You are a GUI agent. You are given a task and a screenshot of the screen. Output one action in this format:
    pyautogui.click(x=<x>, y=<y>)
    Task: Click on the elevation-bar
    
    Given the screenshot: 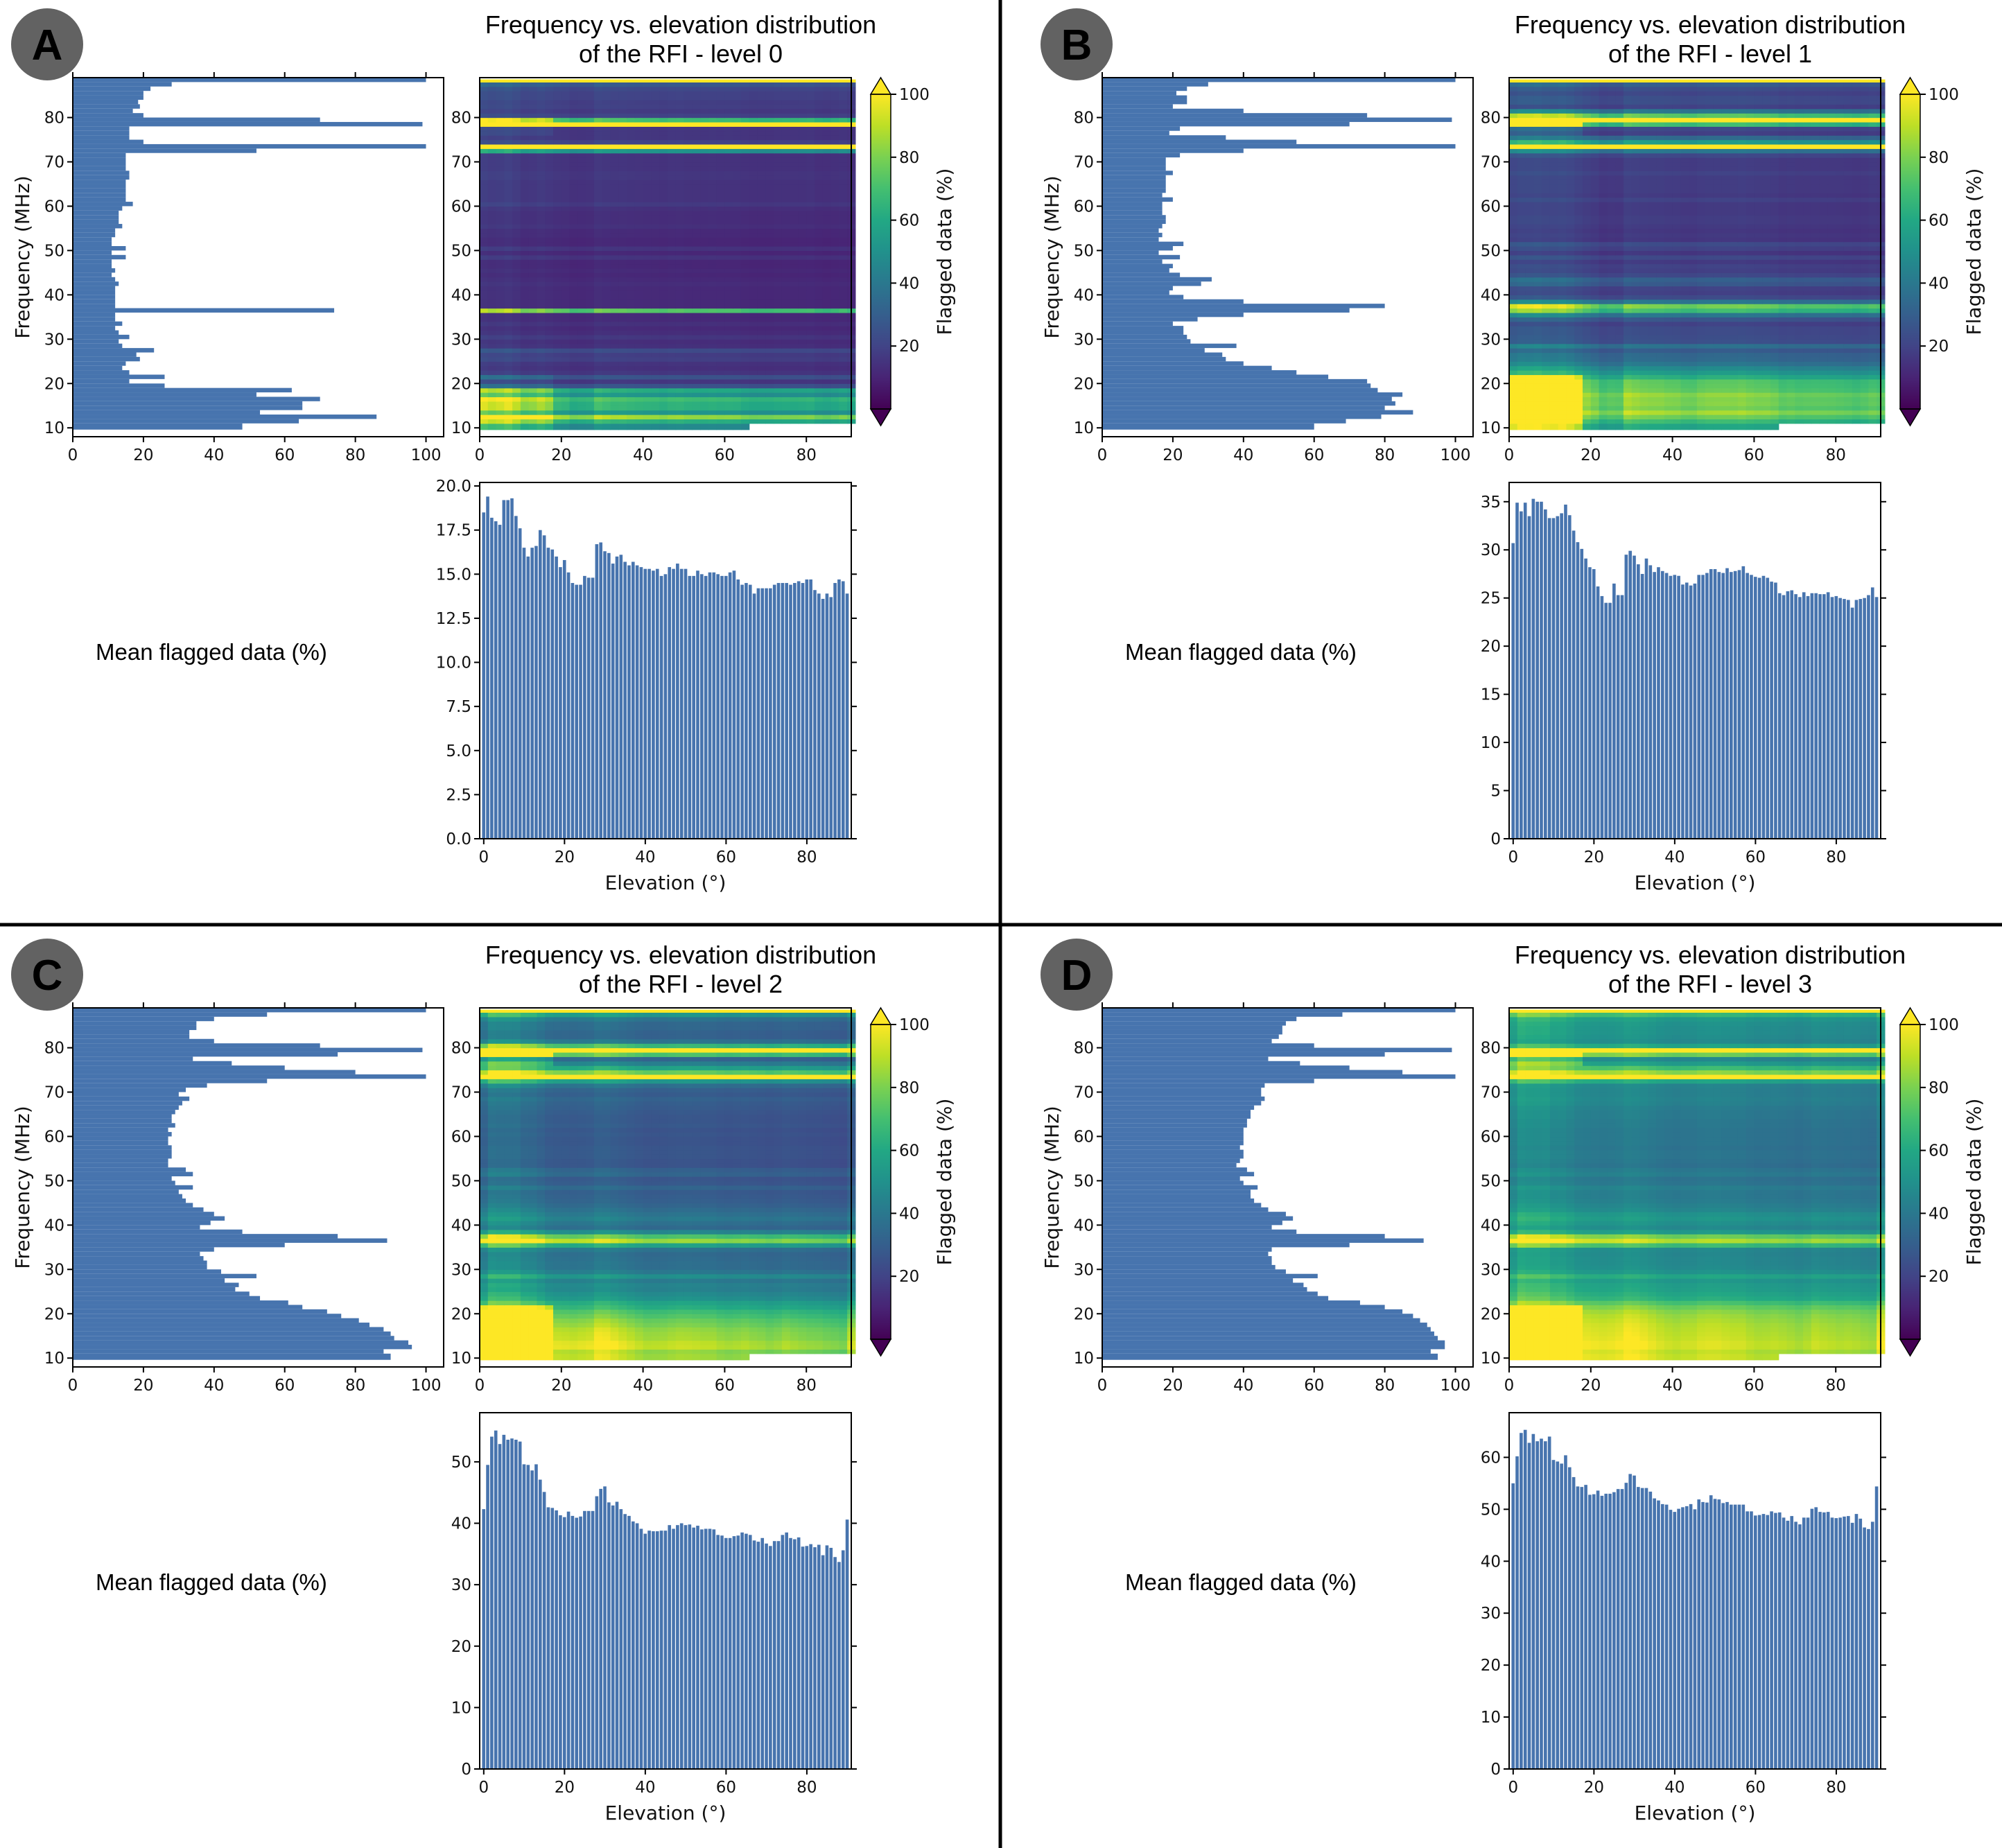 What is the action you would take?
    pyautogui.click(x=641, y=703)
    